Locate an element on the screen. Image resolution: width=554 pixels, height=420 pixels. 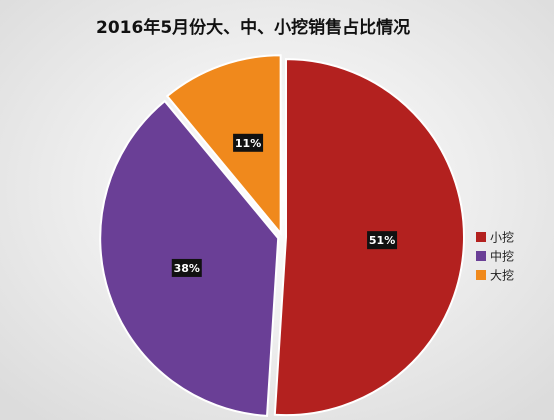
data-label: 11% is located at coordinates (248, 143).